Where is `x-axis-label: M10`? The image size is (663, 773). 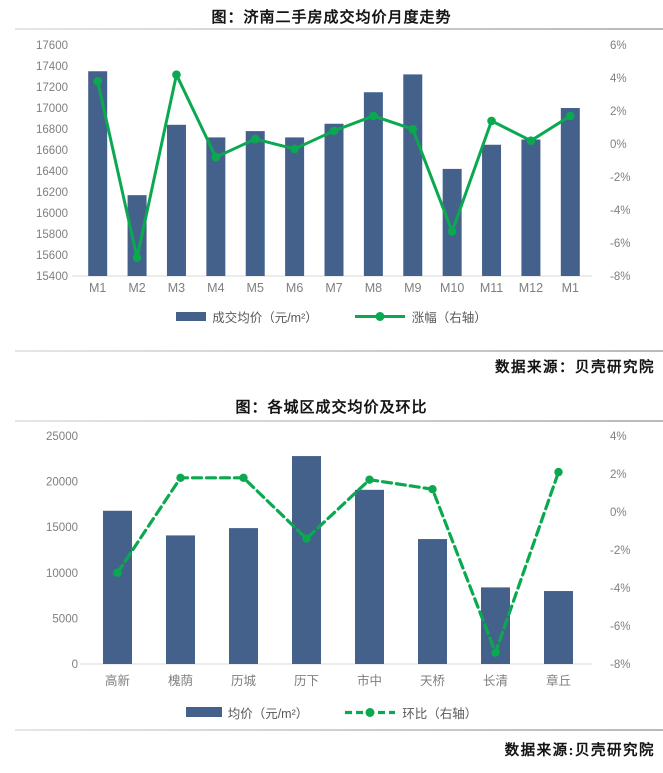 x-axis-label: M10 is located at coordinates (452, 288).